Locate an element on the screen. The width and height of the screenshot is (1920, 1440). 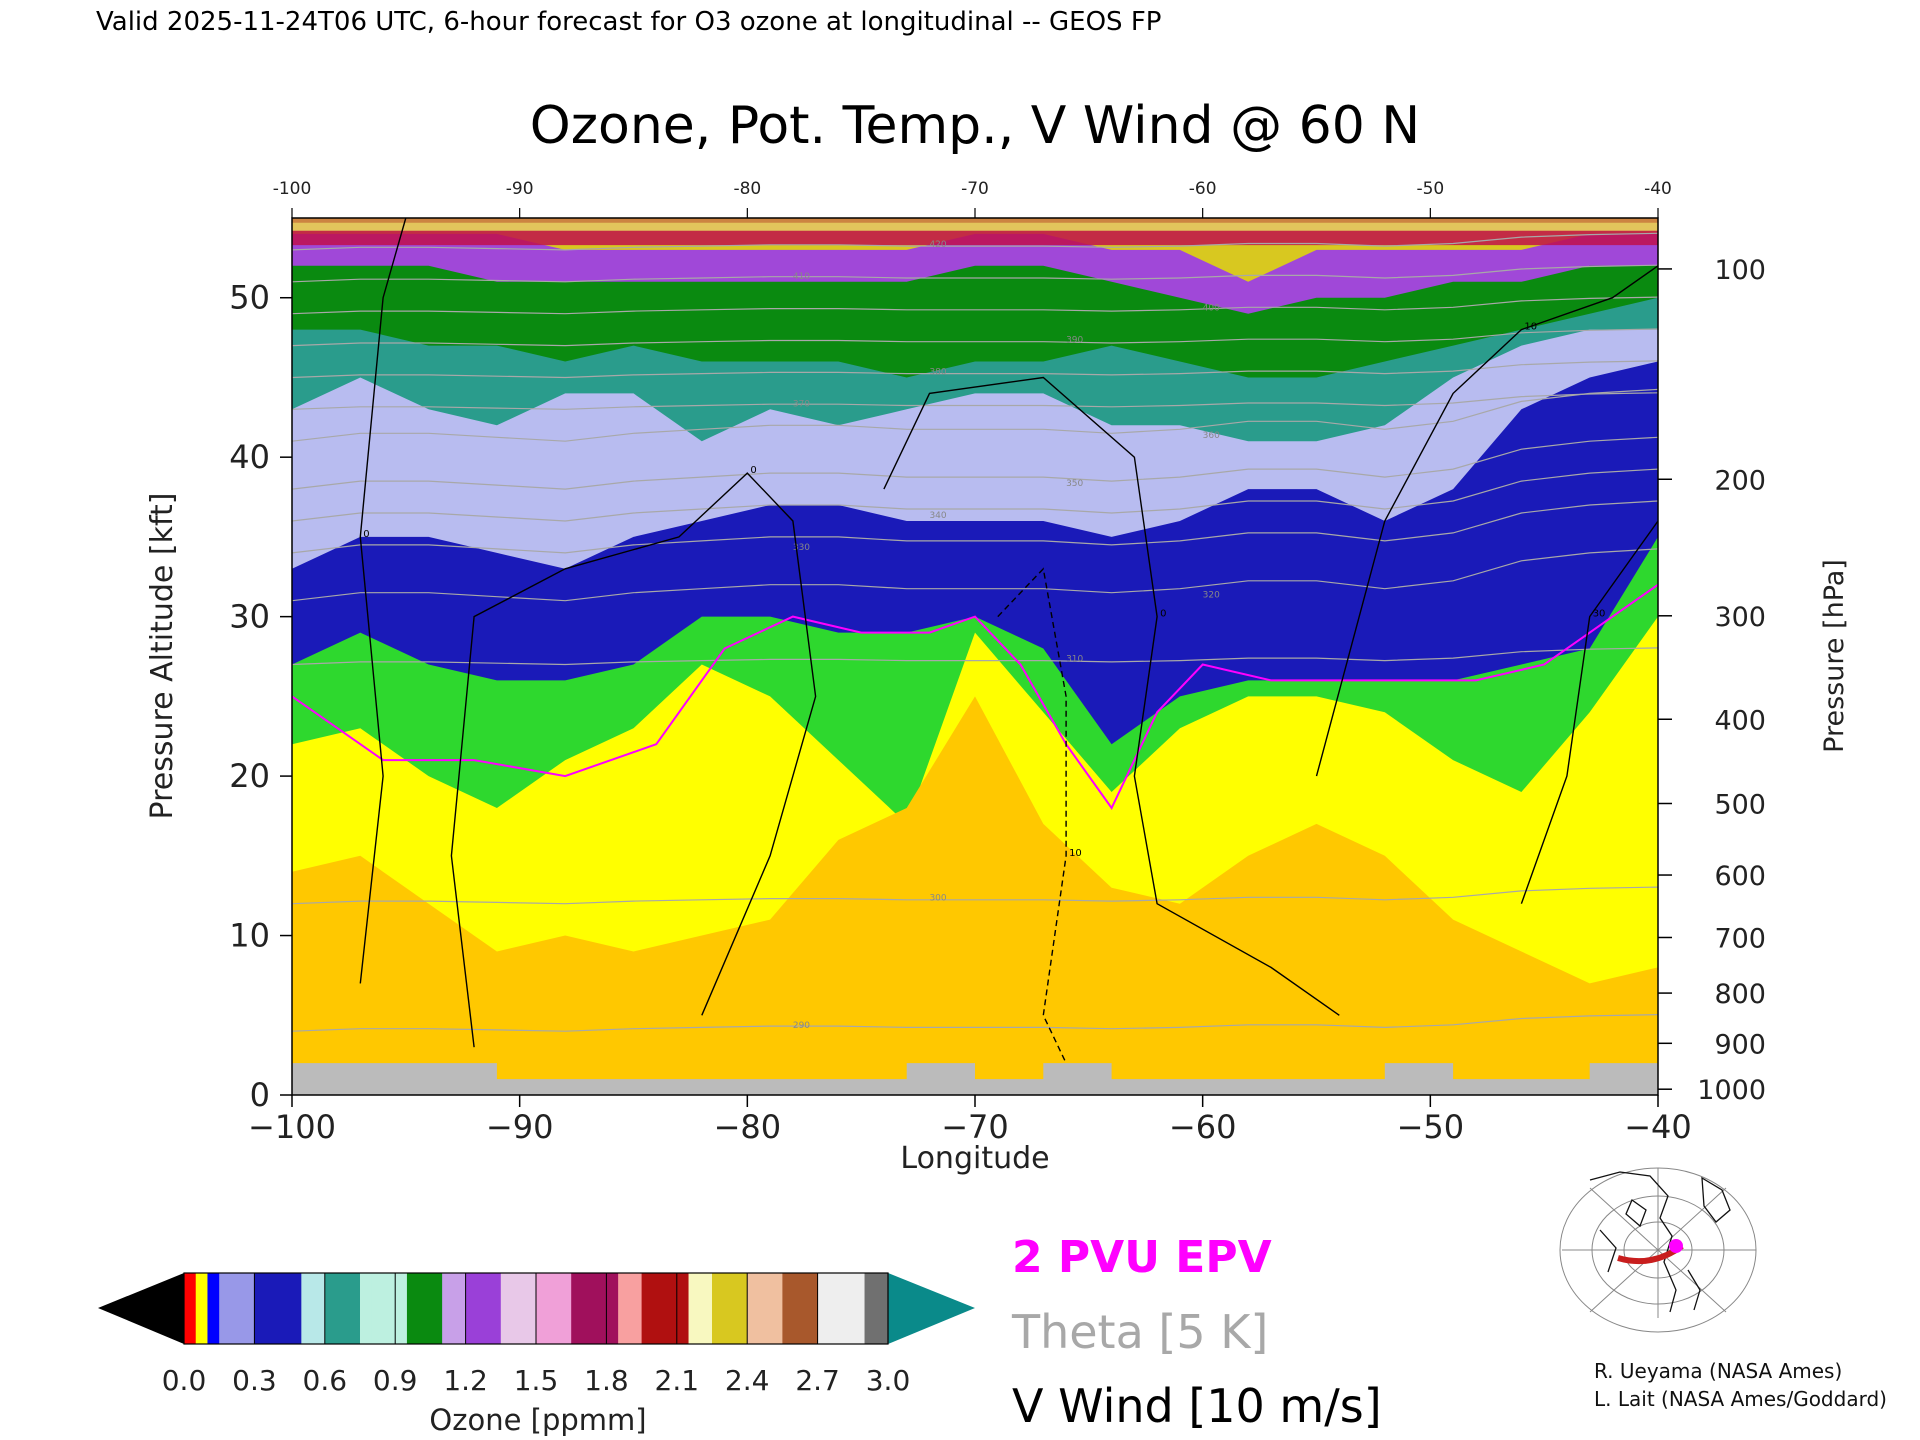
epv-2pvu-line is located at coordinates (975, 696).